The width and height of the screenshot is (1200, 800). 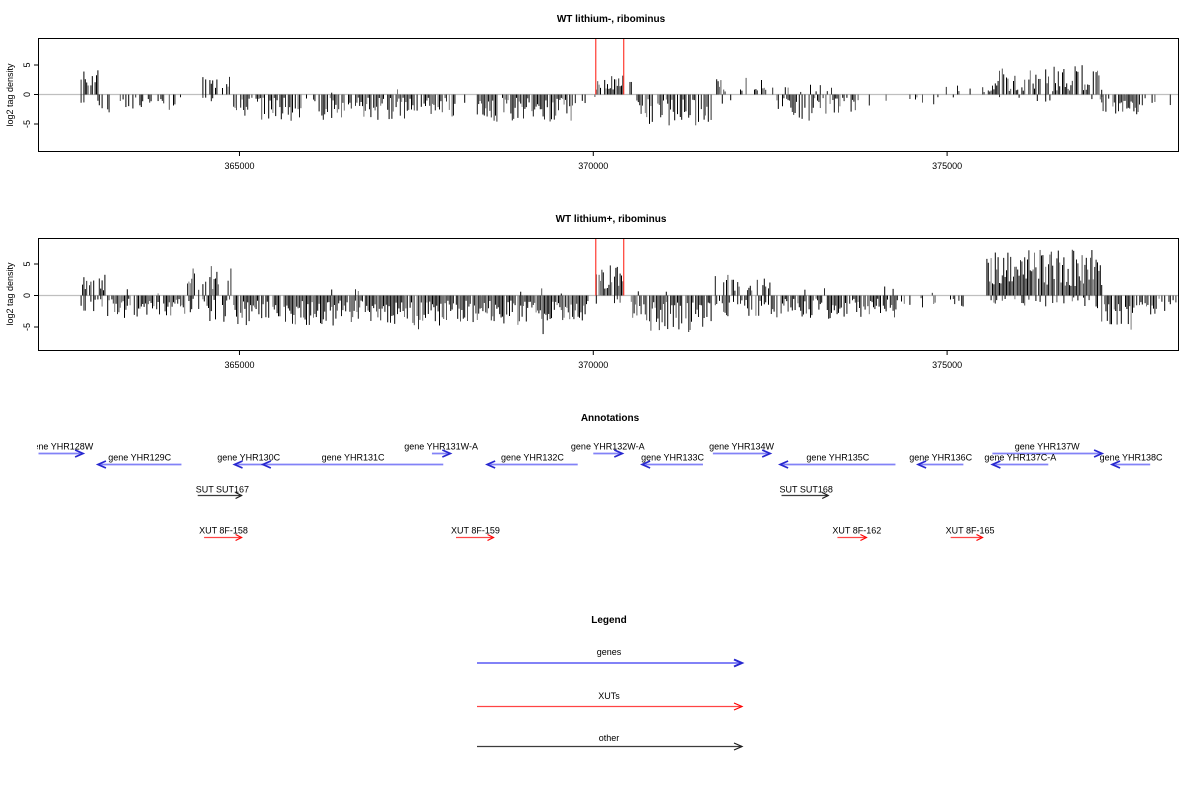 What do you see at coordinates (837, 457) in the screenshot?
I see `gene-label: gene YHR135C` at bounding box center [837, 457].